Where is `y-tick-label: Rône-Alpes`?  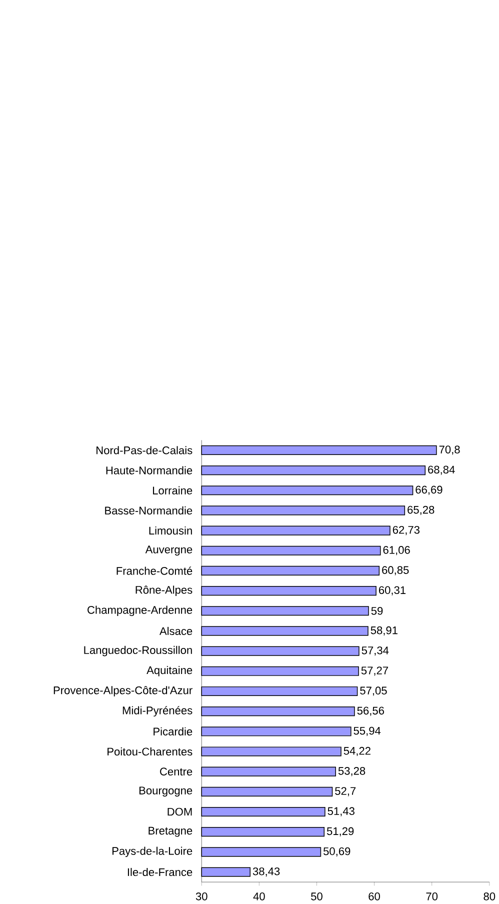 y-tick-label: Rône-Alpes is located at coordinates (164, 591).